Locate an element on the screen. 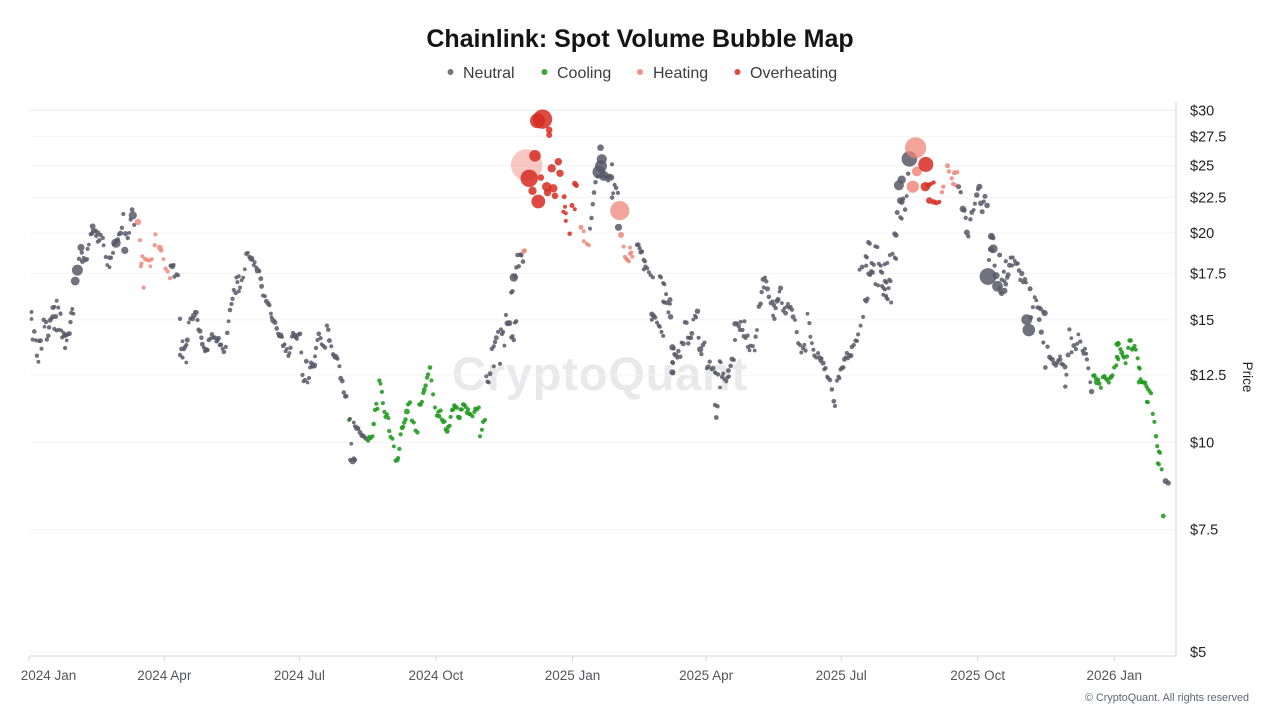  svg-text: 2024 Apr is located at coordinates (164, 675).